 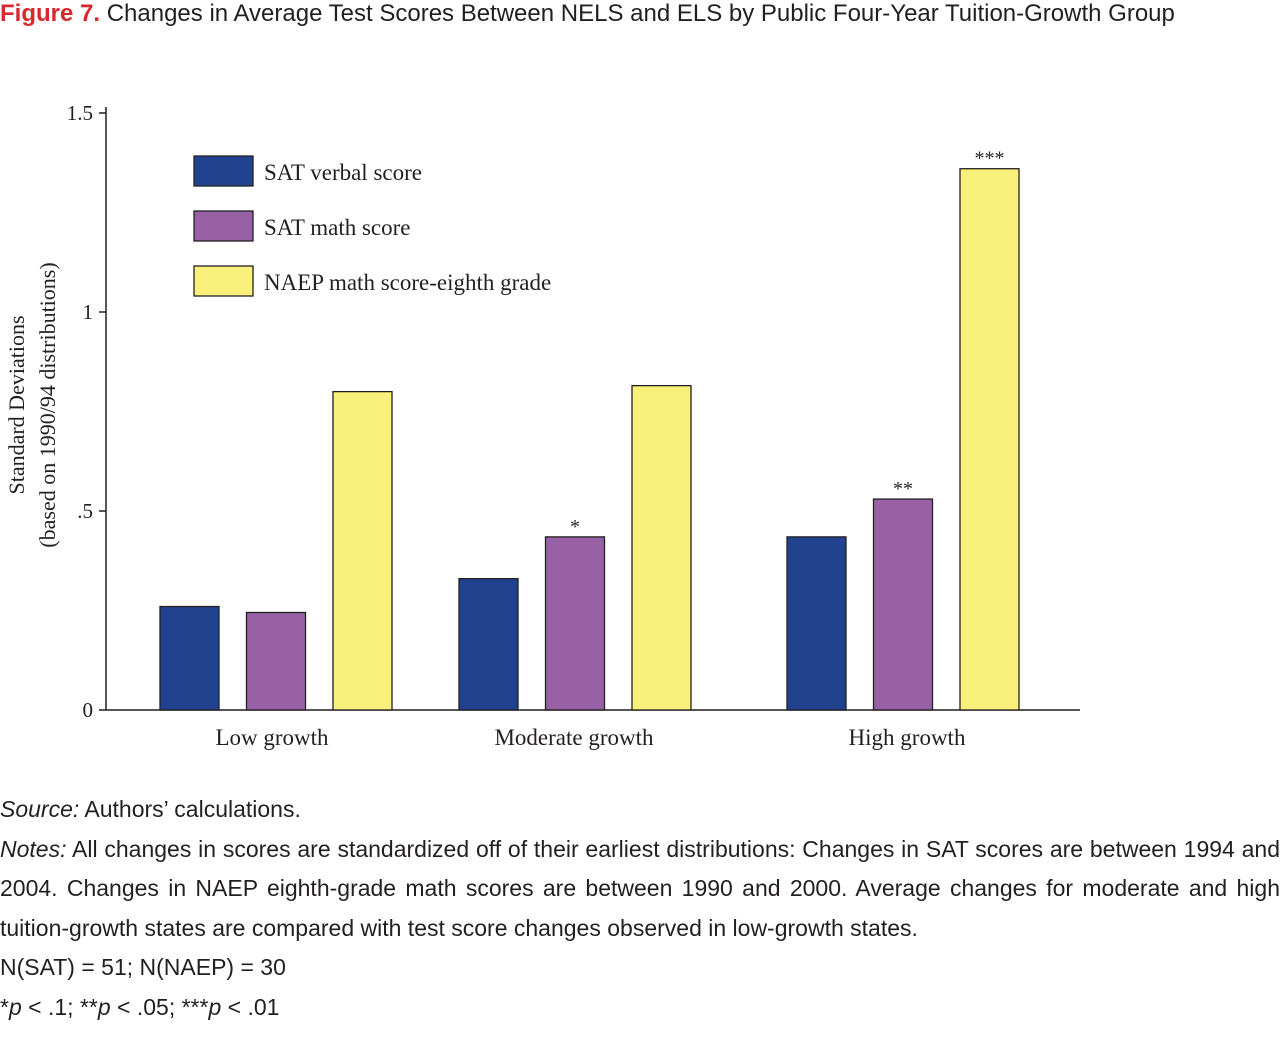 What do you see at coordinates (574, 737) in the screenshot?
I see `x-category-label: Moderate growth` at bounding box center [574, 737].